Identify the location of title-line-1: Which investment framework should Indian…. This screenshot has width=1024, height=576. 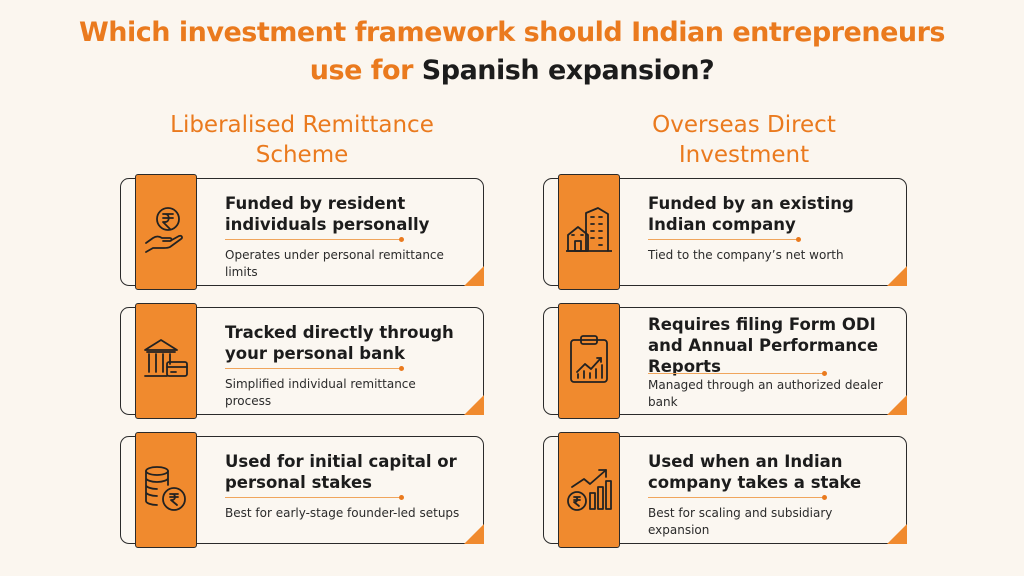
(512, 32).